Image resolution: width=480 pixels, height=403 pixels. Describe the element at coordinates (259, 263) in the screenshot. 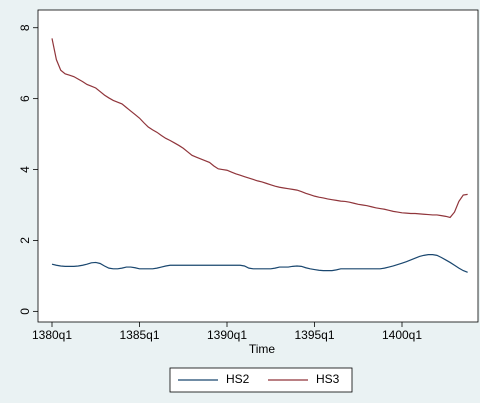

I see `series-line` at that location.